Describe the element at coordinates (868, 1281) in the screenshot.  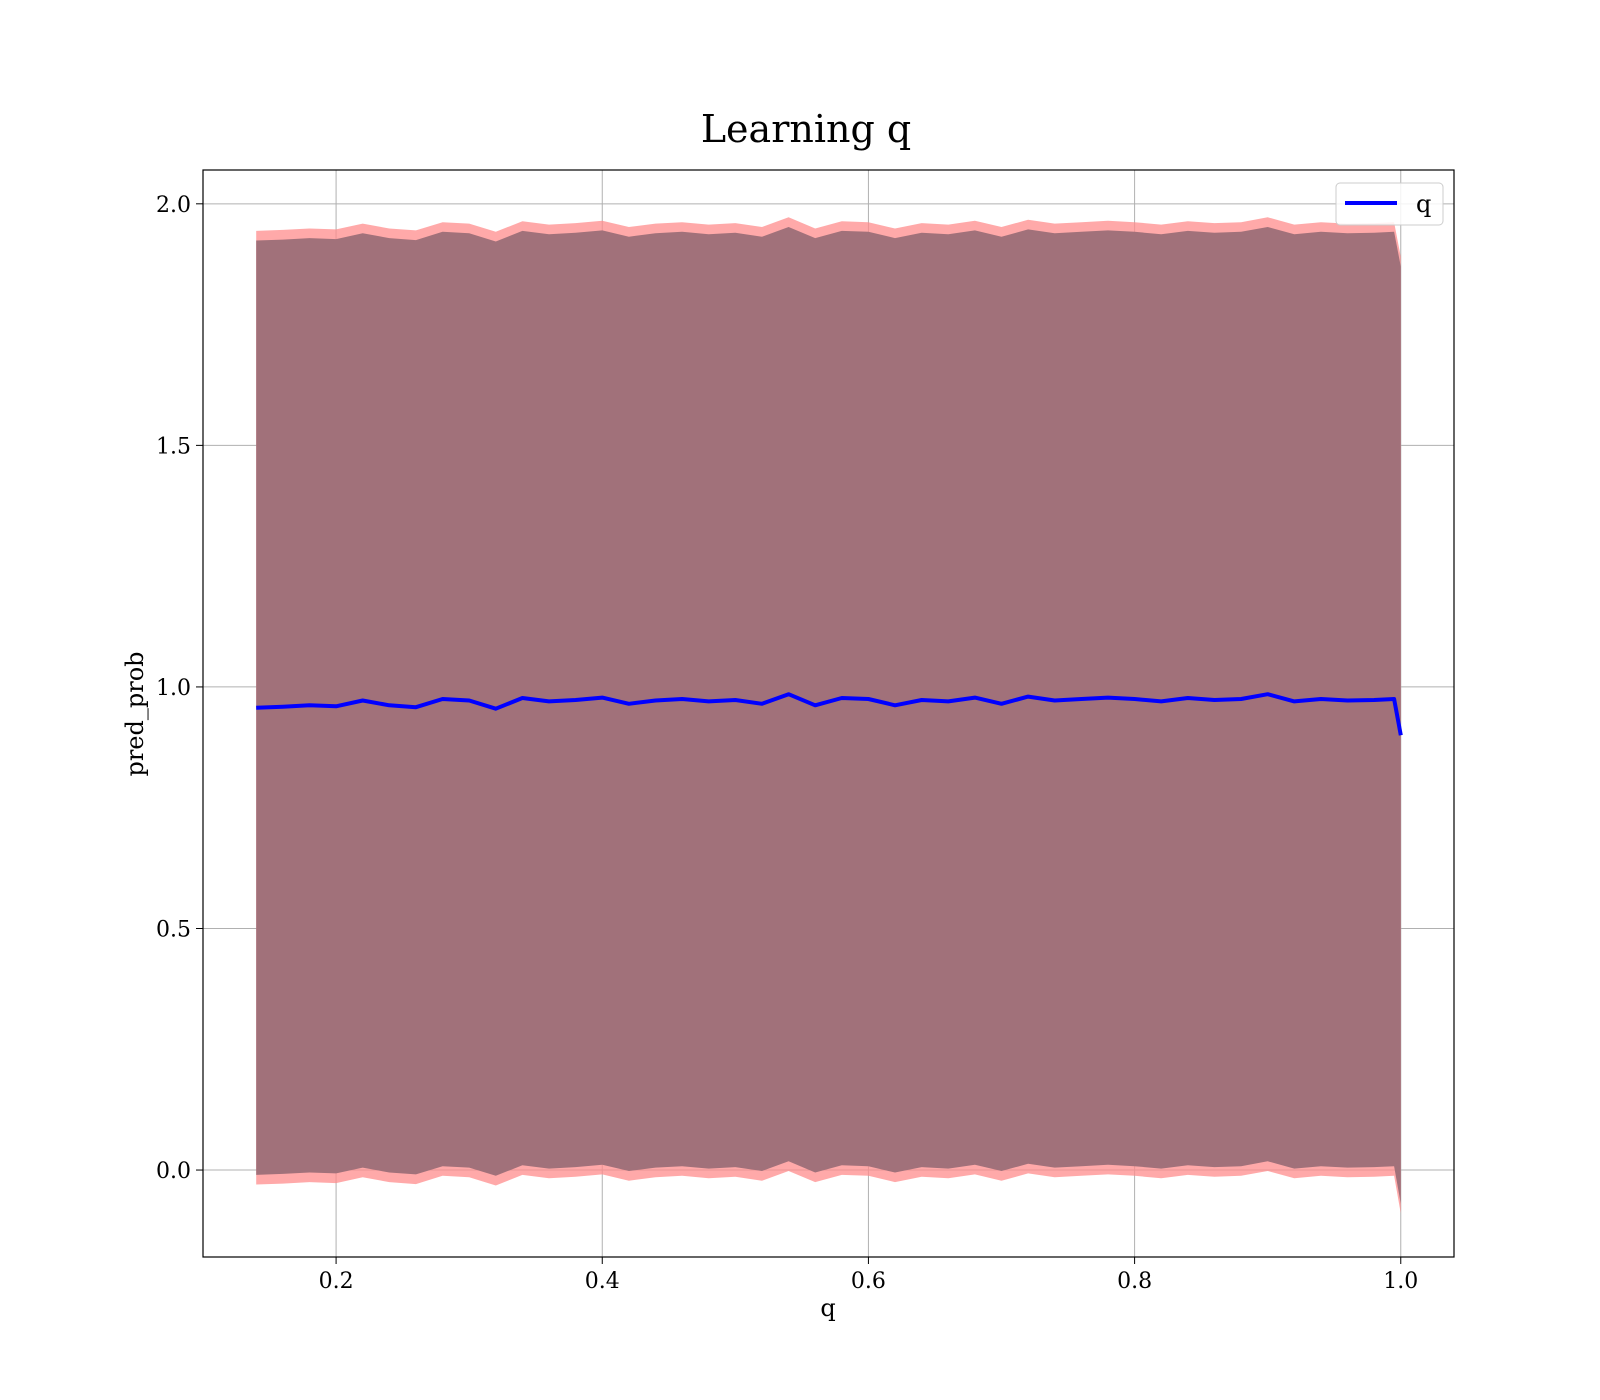
I see `x-tick-label: 0.6` at that location.